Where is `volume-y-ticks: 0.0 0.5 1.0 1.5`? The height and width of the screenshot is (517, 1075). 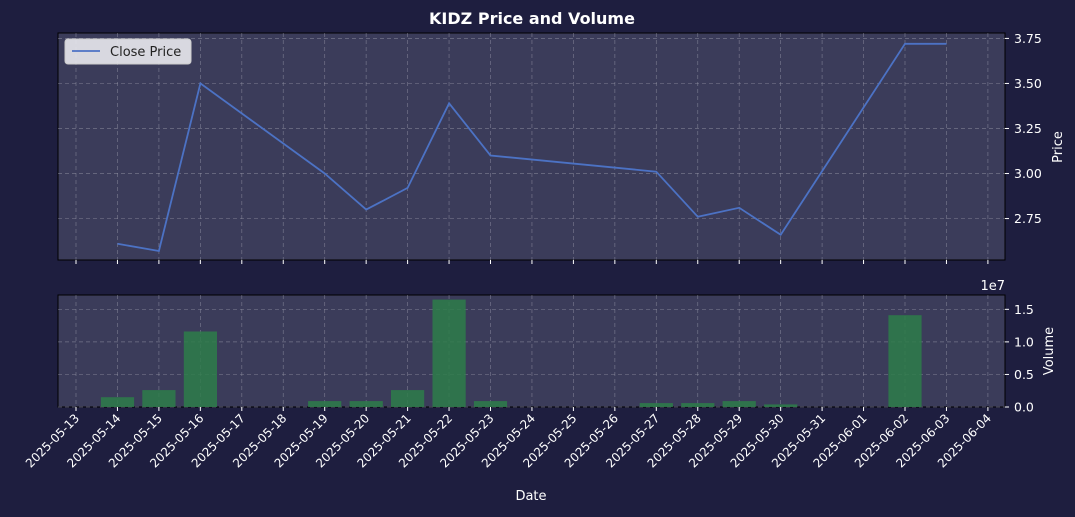
volume-y-ticks: 0.0 0.5 1.0 1.5 is located at coordinates (1019, 358).